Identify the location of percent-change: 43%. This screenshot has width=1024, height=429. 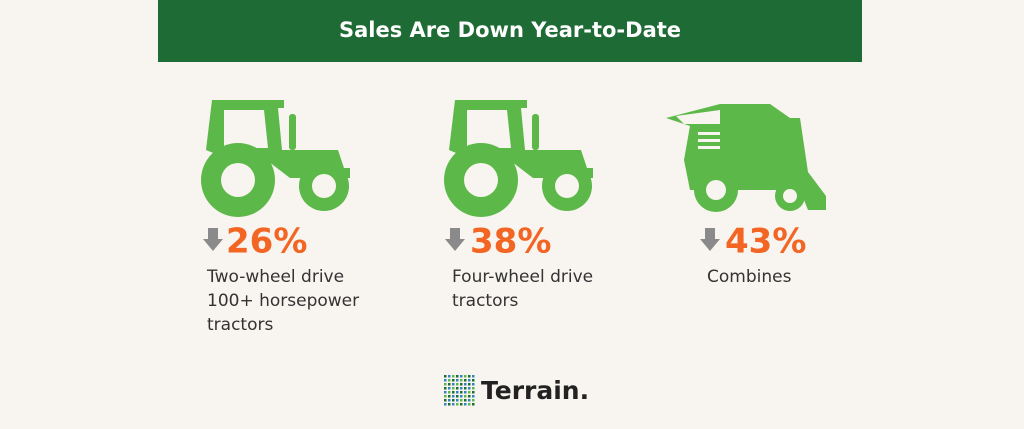
(765, 242).